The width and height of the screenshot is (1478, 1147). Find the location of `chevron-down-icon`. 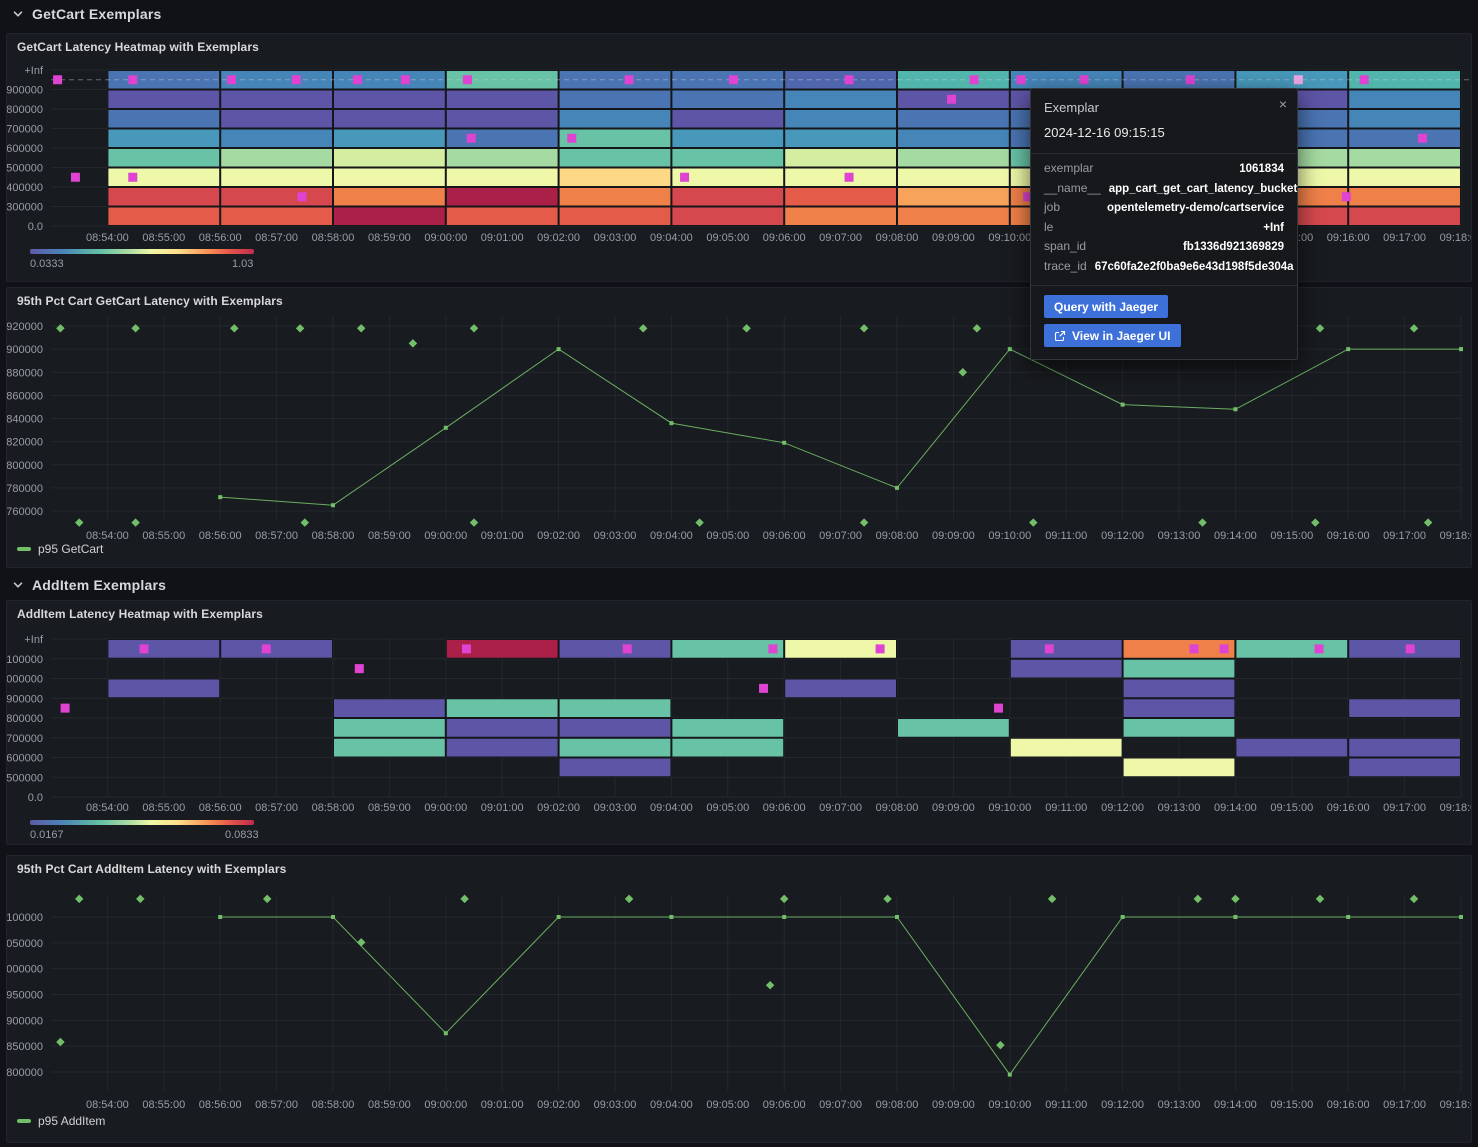

chevron-down-icon is located at coordinates (18, 14).